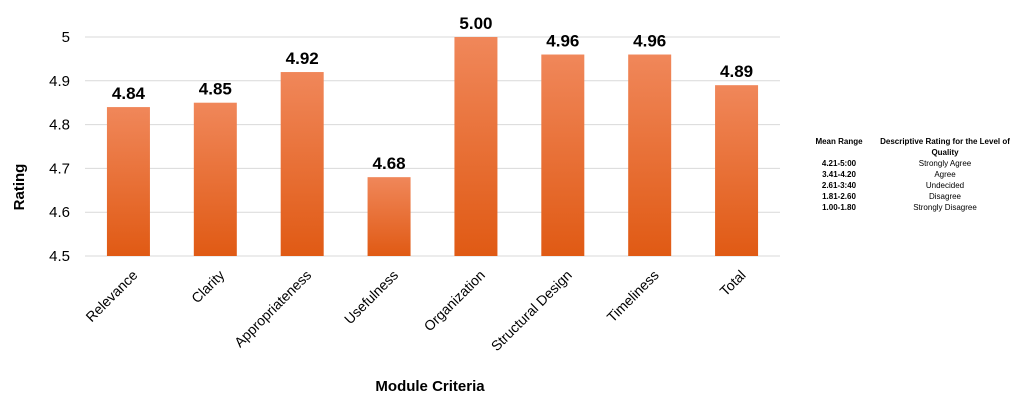 Image resolution: width=1019 pixels, height=394 pixels. I want to click on data-label: 5.00, so click(475, 23).